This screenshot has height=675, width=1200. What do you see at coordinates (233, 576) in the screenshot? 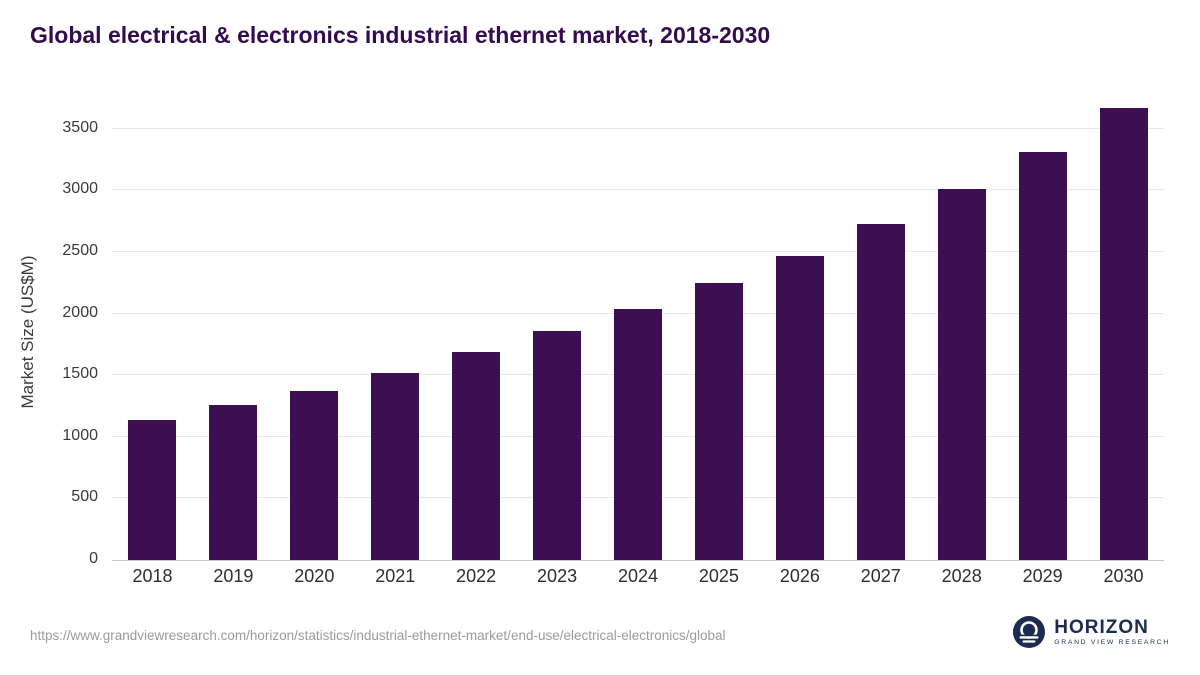
I see `x-tick-label: 2019` at bounding box center [233, 576].